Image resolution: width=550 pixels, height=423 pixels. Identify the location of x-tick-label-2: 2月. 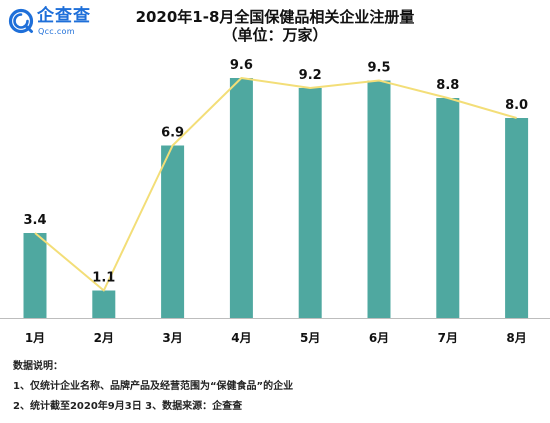
(104, 338).